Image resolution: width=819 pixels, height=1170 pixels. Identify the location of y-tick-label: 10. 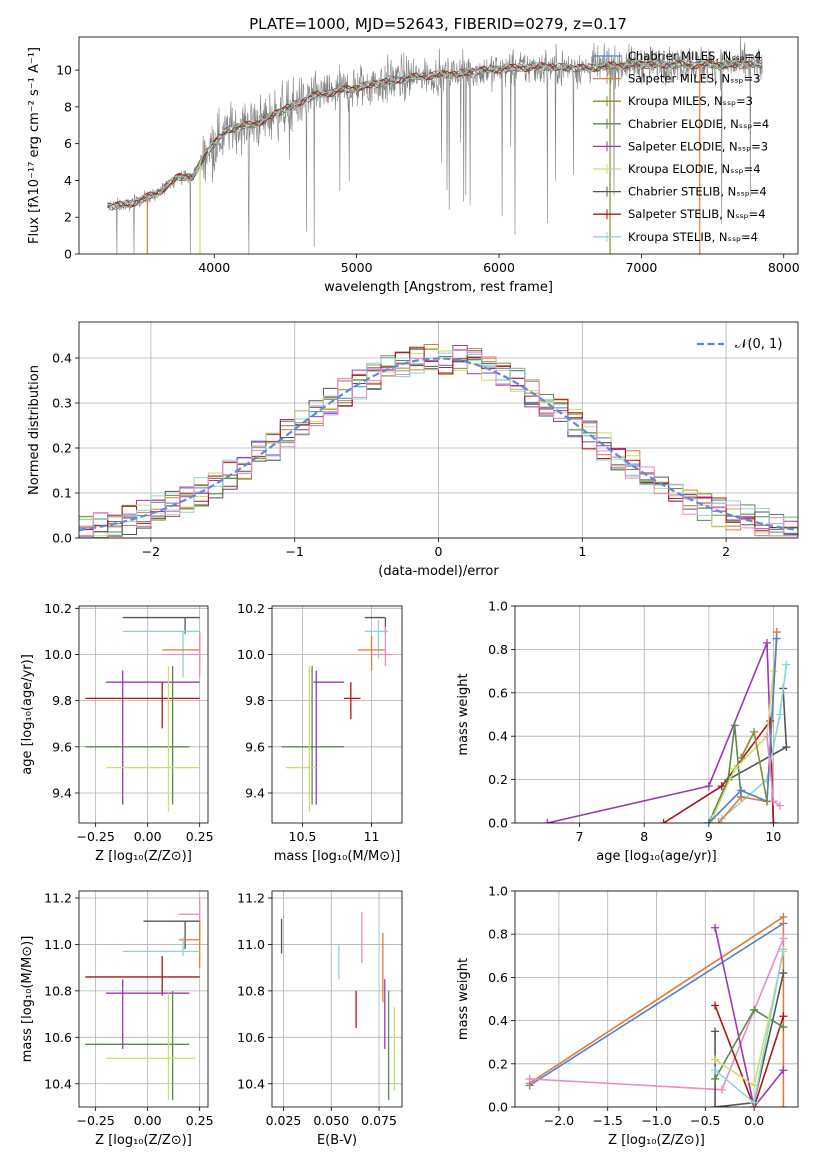
(64, 70).